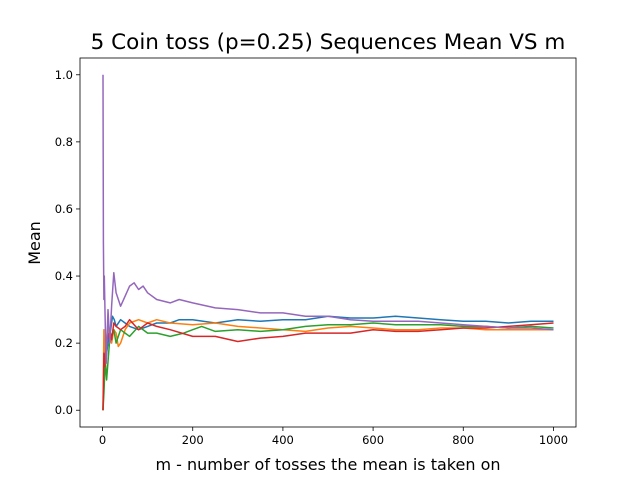 The height and width of the screenshot is (480, 640). Describe the element at coordinates (64, 276) in the screenshot. I see `y-tick-label: 0.4` at that location.